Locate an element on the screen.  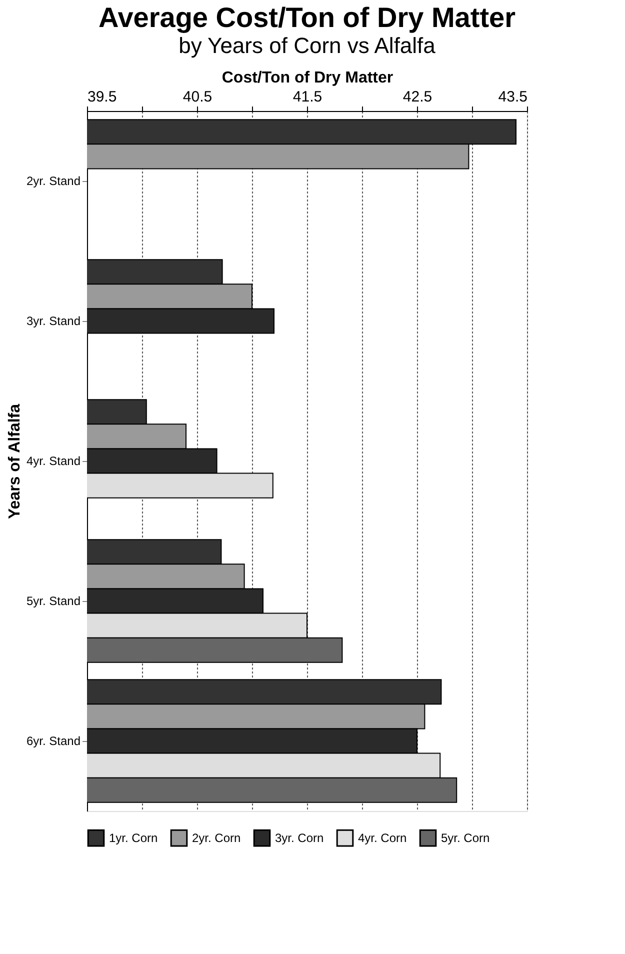
x-tick-label: 41.5 is located at coordinates (307, 97).